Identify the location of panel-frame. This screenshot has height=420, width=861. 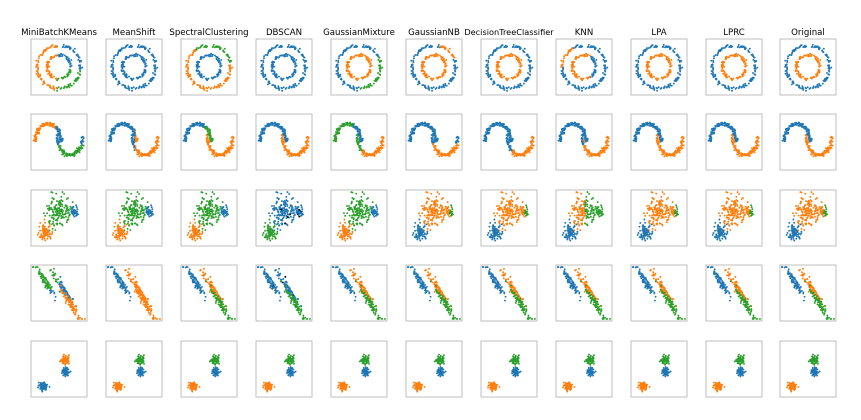
(359, 67).